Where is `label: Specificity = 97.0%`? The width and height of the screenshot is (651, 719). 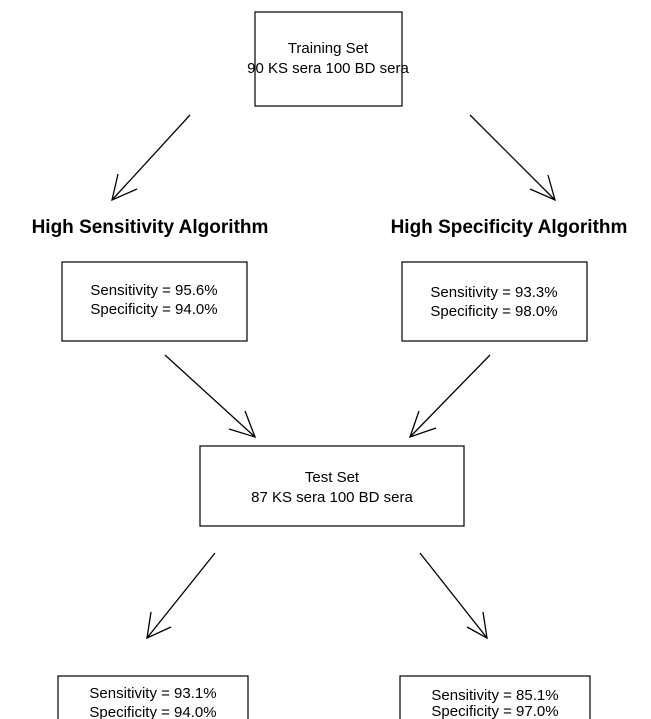
label: Specificity = 97.0% is located at coordinates (494, 711).